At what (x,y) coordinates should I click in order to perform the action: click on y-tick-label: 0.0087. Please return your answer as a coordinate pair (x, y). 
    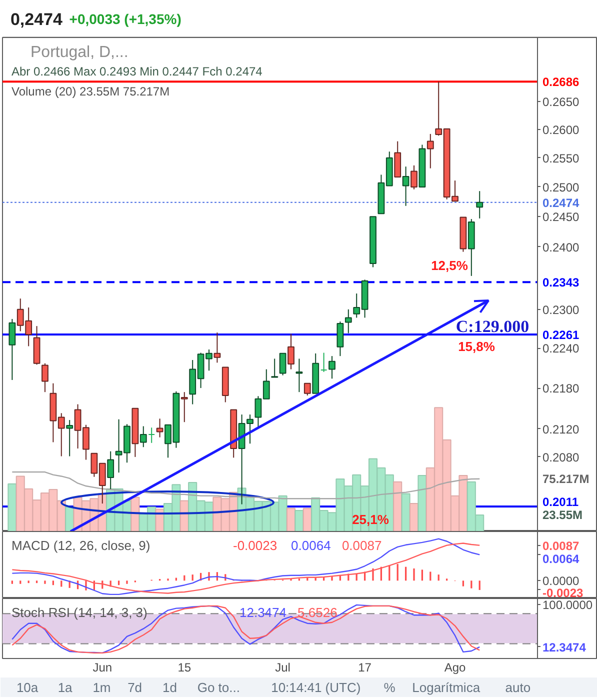
    Looking at the image, I should click on (561, 545).